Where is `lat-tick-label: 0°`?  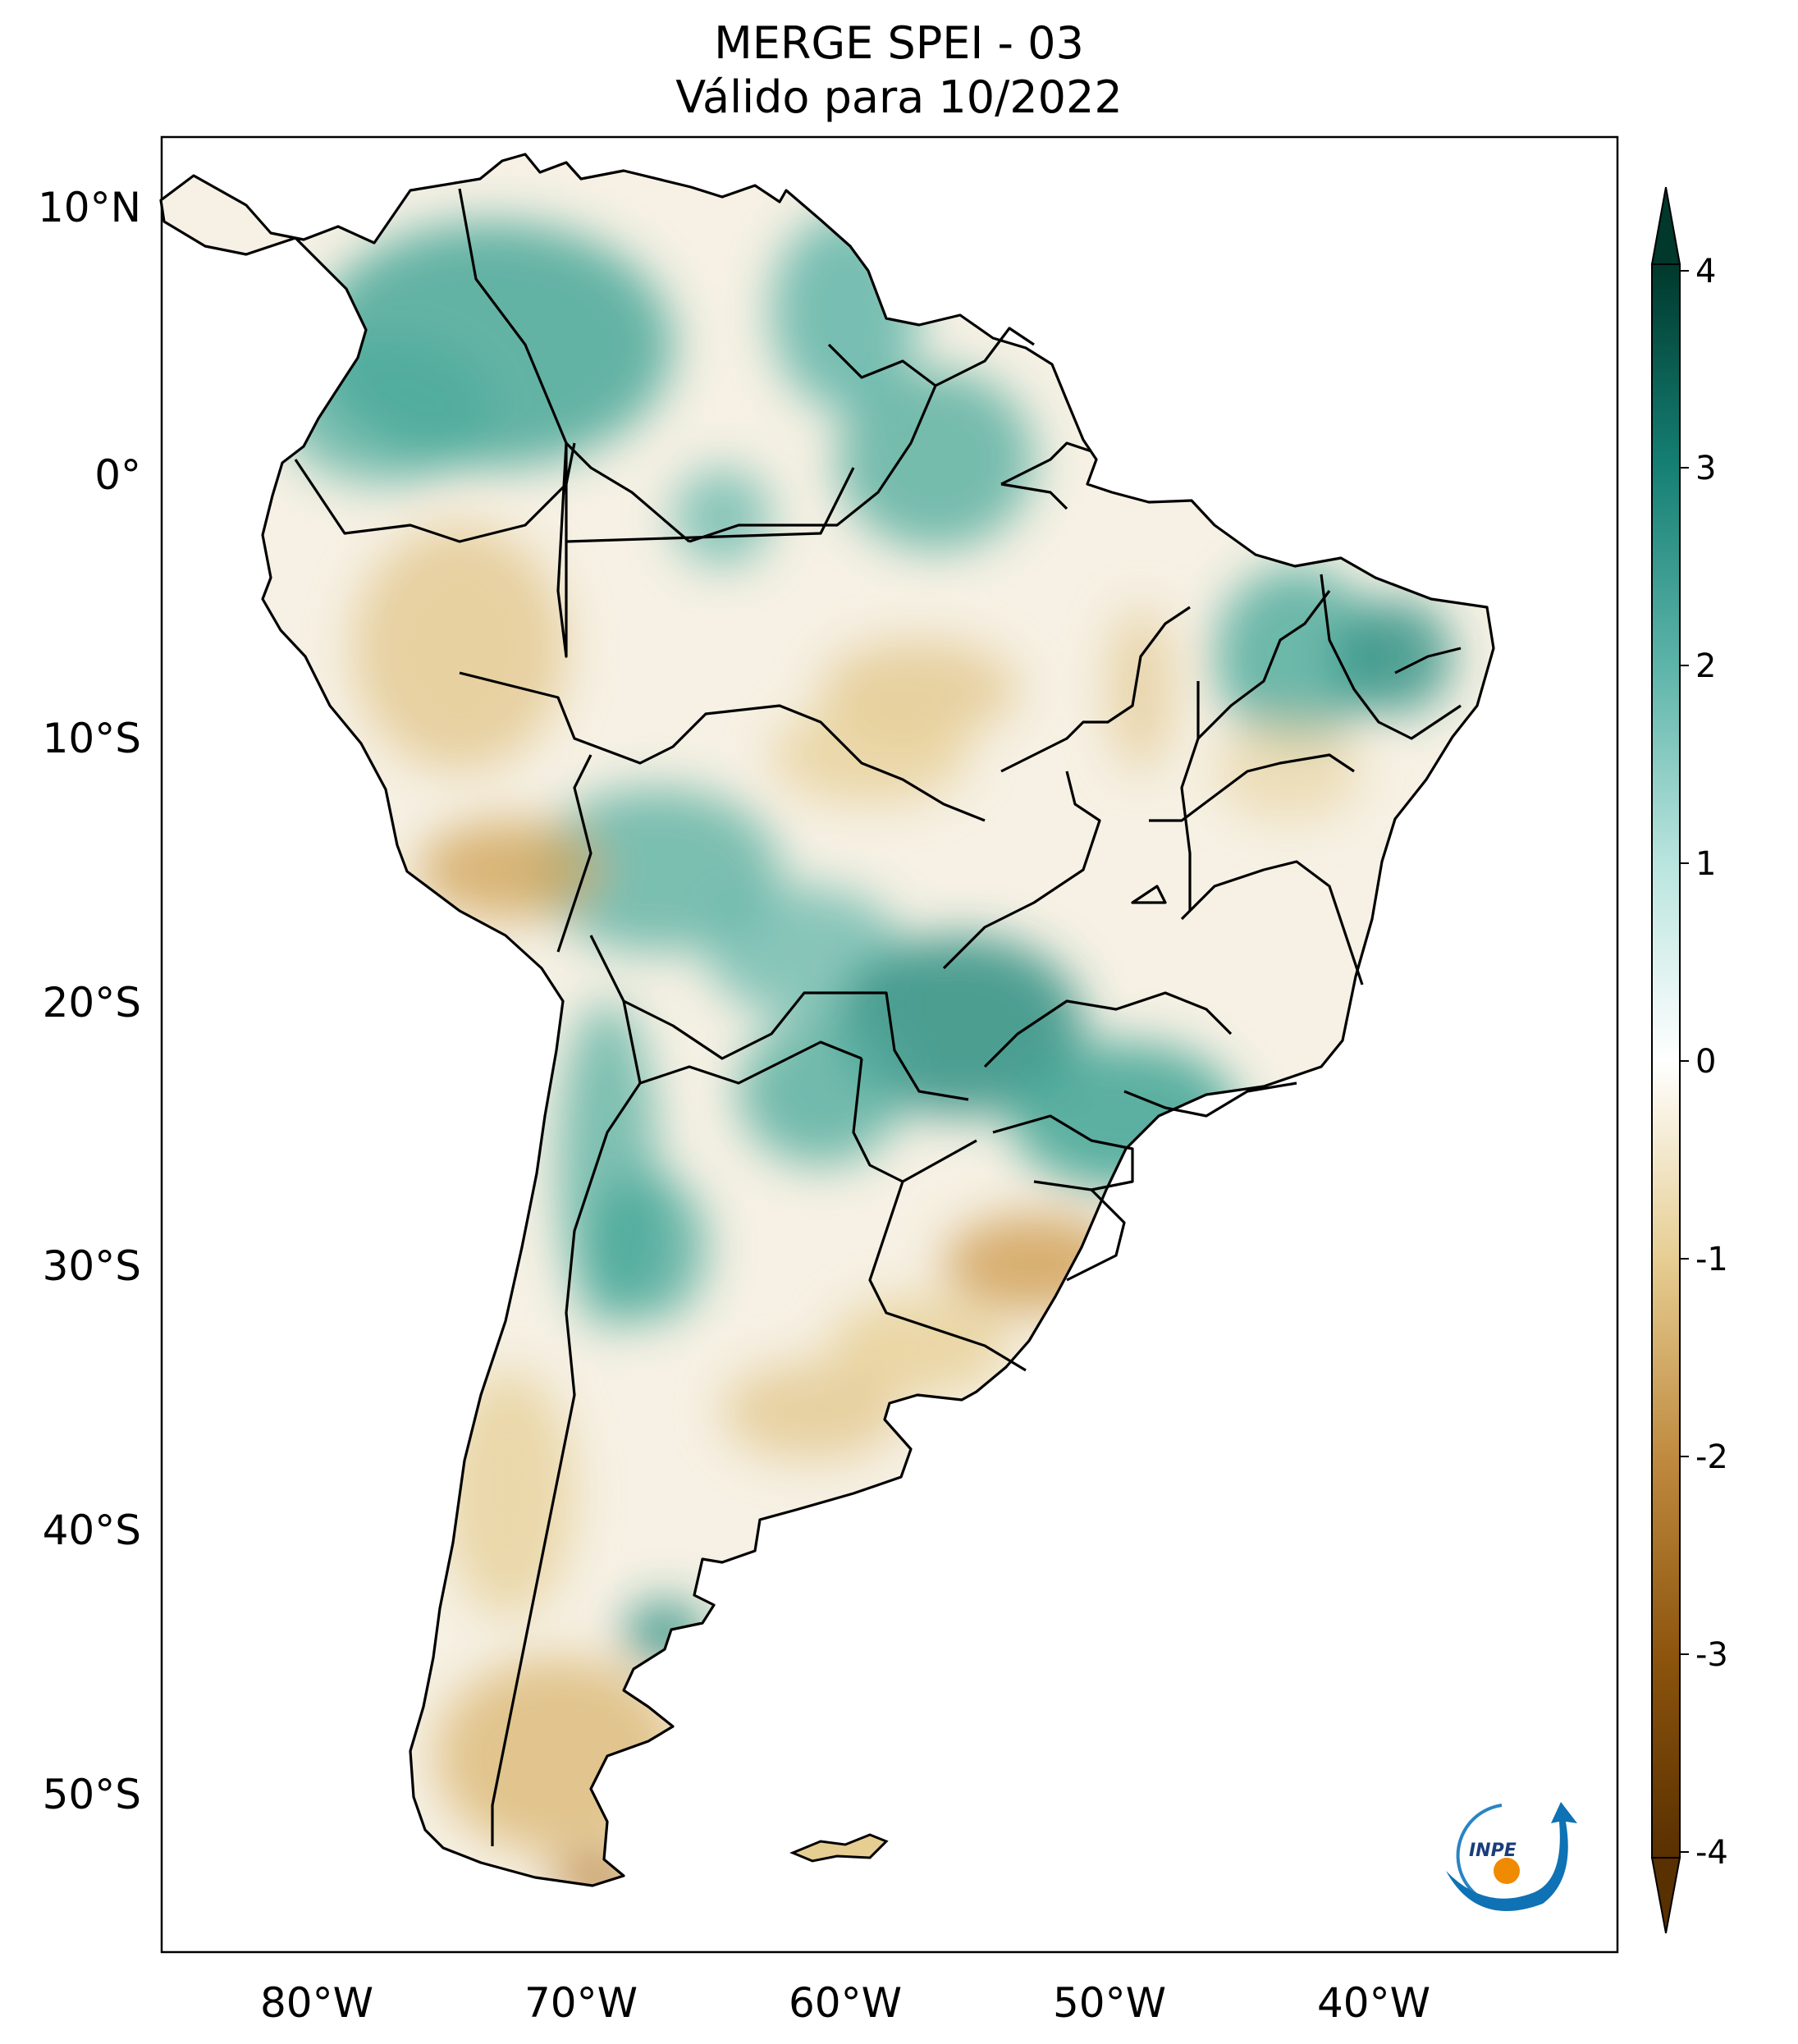 lat-tick-label: 0° is located at coordinates (117, 475).